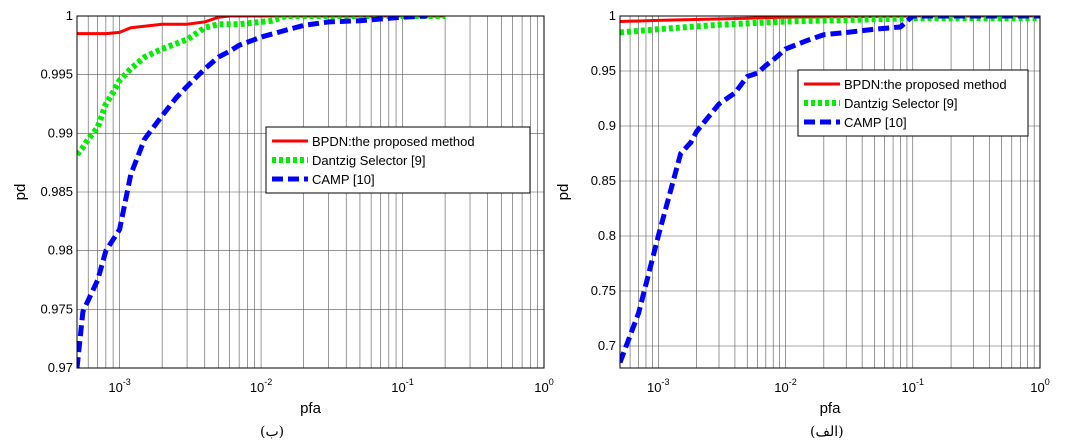  I want to click on chart-caption-alef: (الف), so click(827, 432).